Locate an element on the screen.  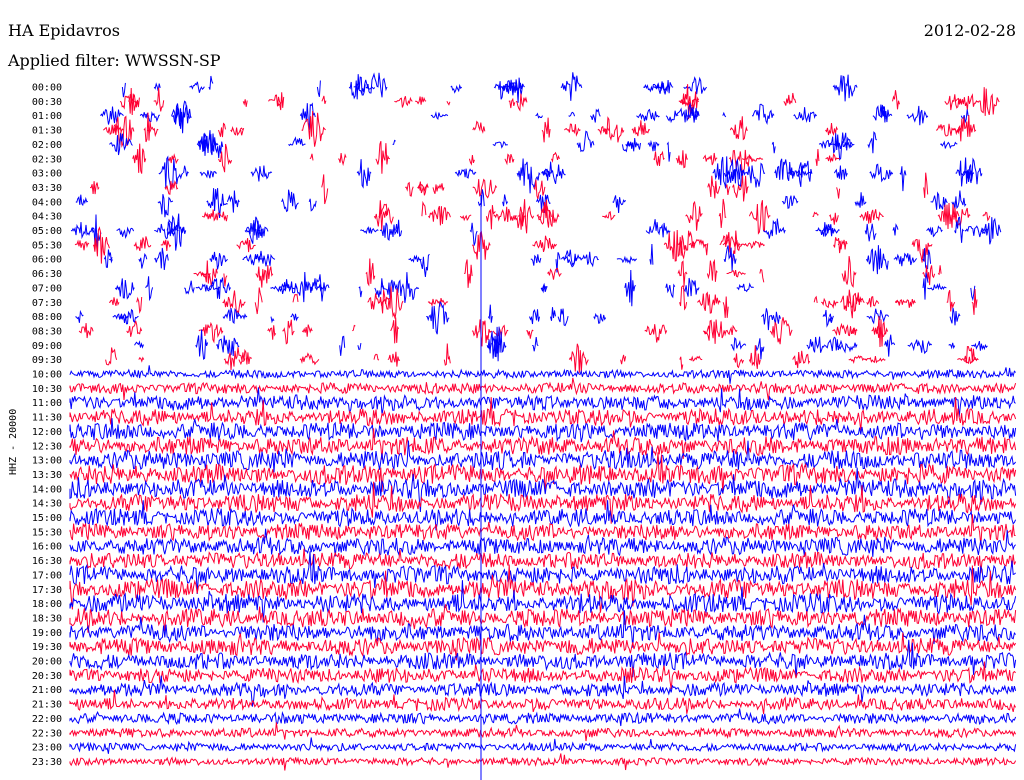
time-tick-label: 16:00 is located at coordinates (47, 547).